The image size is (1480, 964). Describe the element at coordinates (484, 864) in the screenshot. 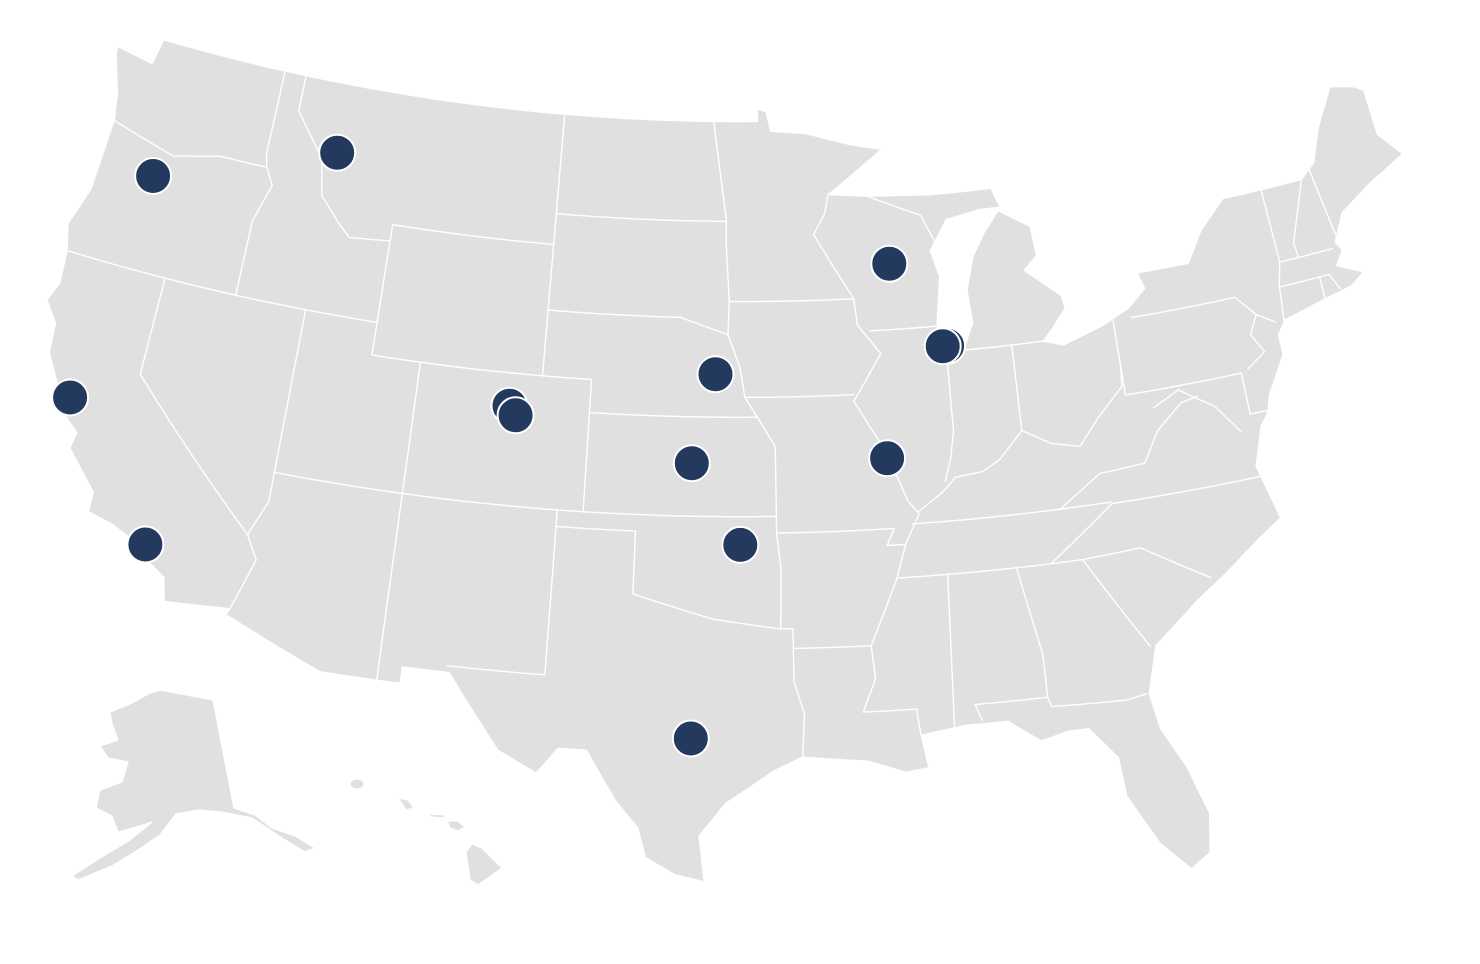

I see `hawaii-big-island` at that location.